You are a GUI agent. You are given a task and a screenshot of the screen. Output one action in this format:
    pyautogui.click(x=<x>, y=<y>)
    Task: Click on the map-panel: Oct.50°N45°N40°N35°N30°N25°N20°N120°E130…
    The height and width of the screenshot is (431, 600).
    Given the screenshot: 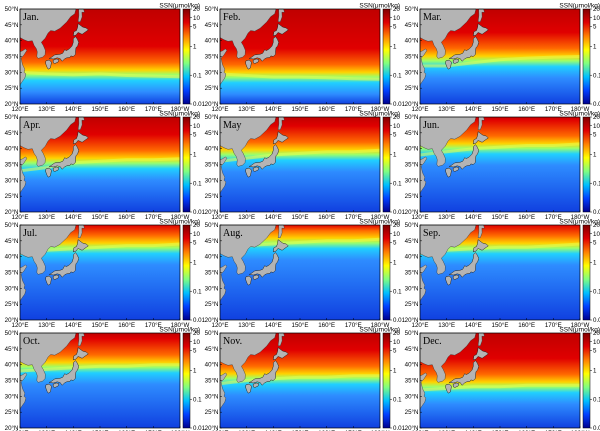 What is the action you would take?
    pyautogui.click(x=105, y=379)
    